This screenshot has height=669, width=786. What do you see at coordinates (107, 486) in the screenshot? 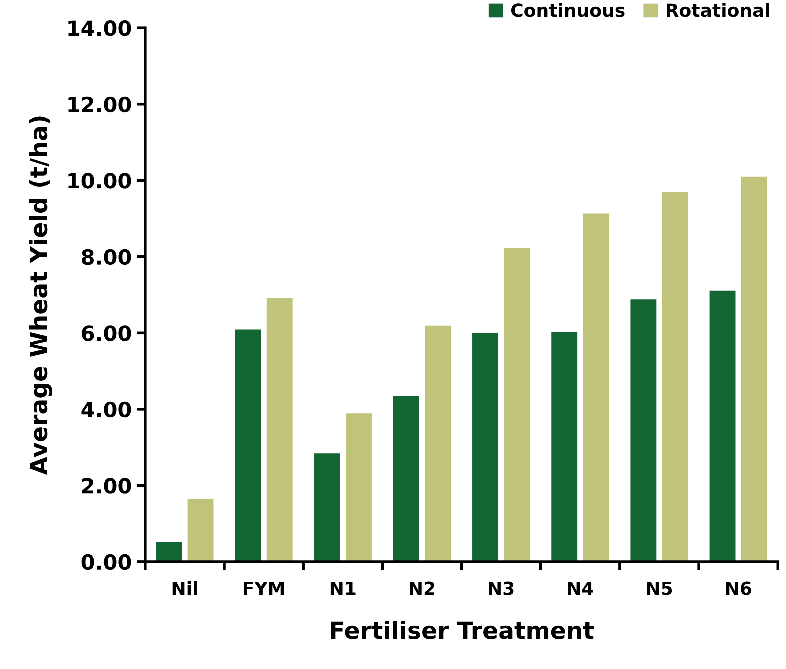
I see `y-tick-label: 2.00` at bounding box center [107, 486].